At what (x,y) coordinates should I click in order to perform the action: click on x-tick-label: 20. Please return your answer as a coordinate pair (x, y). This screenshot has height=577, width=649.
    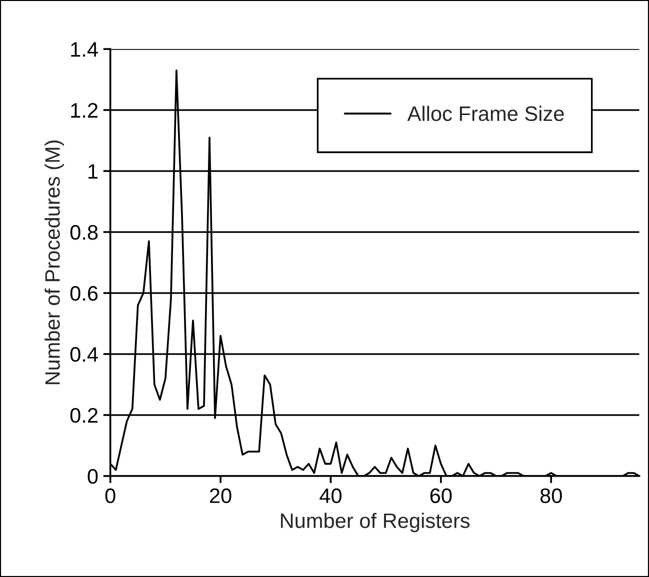
    Looking at the image, I should click on (221, 496).